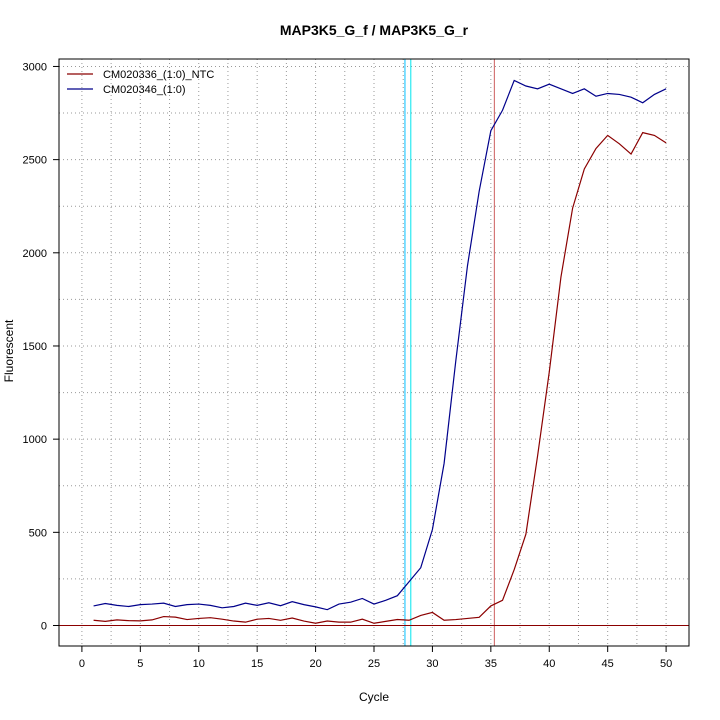 Image resolution: width=720 pixels, height=720 pixels. What do you see at coordinates (44, 627) in the screenshot?
I see `y-tick-label: 0` at bounding box center [44, 627].